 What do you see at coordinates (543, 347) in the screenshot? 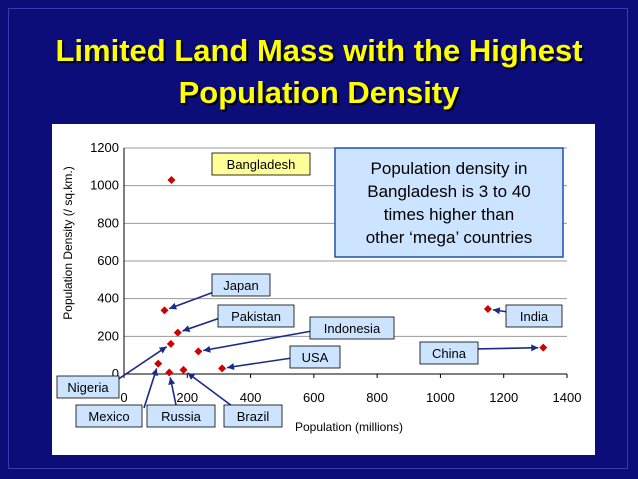
I see `point-china` at bounding box center [543, 347].